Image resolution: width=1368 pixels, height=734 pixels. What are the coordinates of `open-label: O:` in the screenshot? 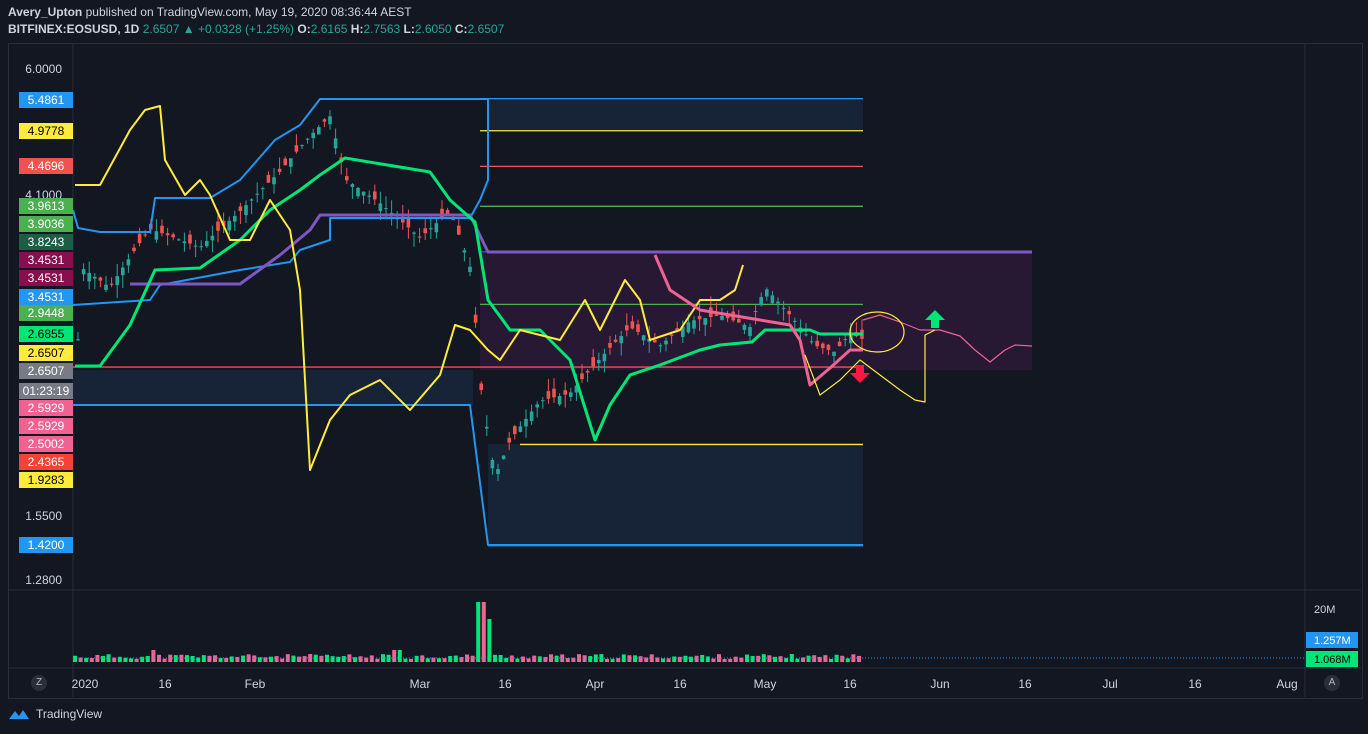 It's located at (304, 29).